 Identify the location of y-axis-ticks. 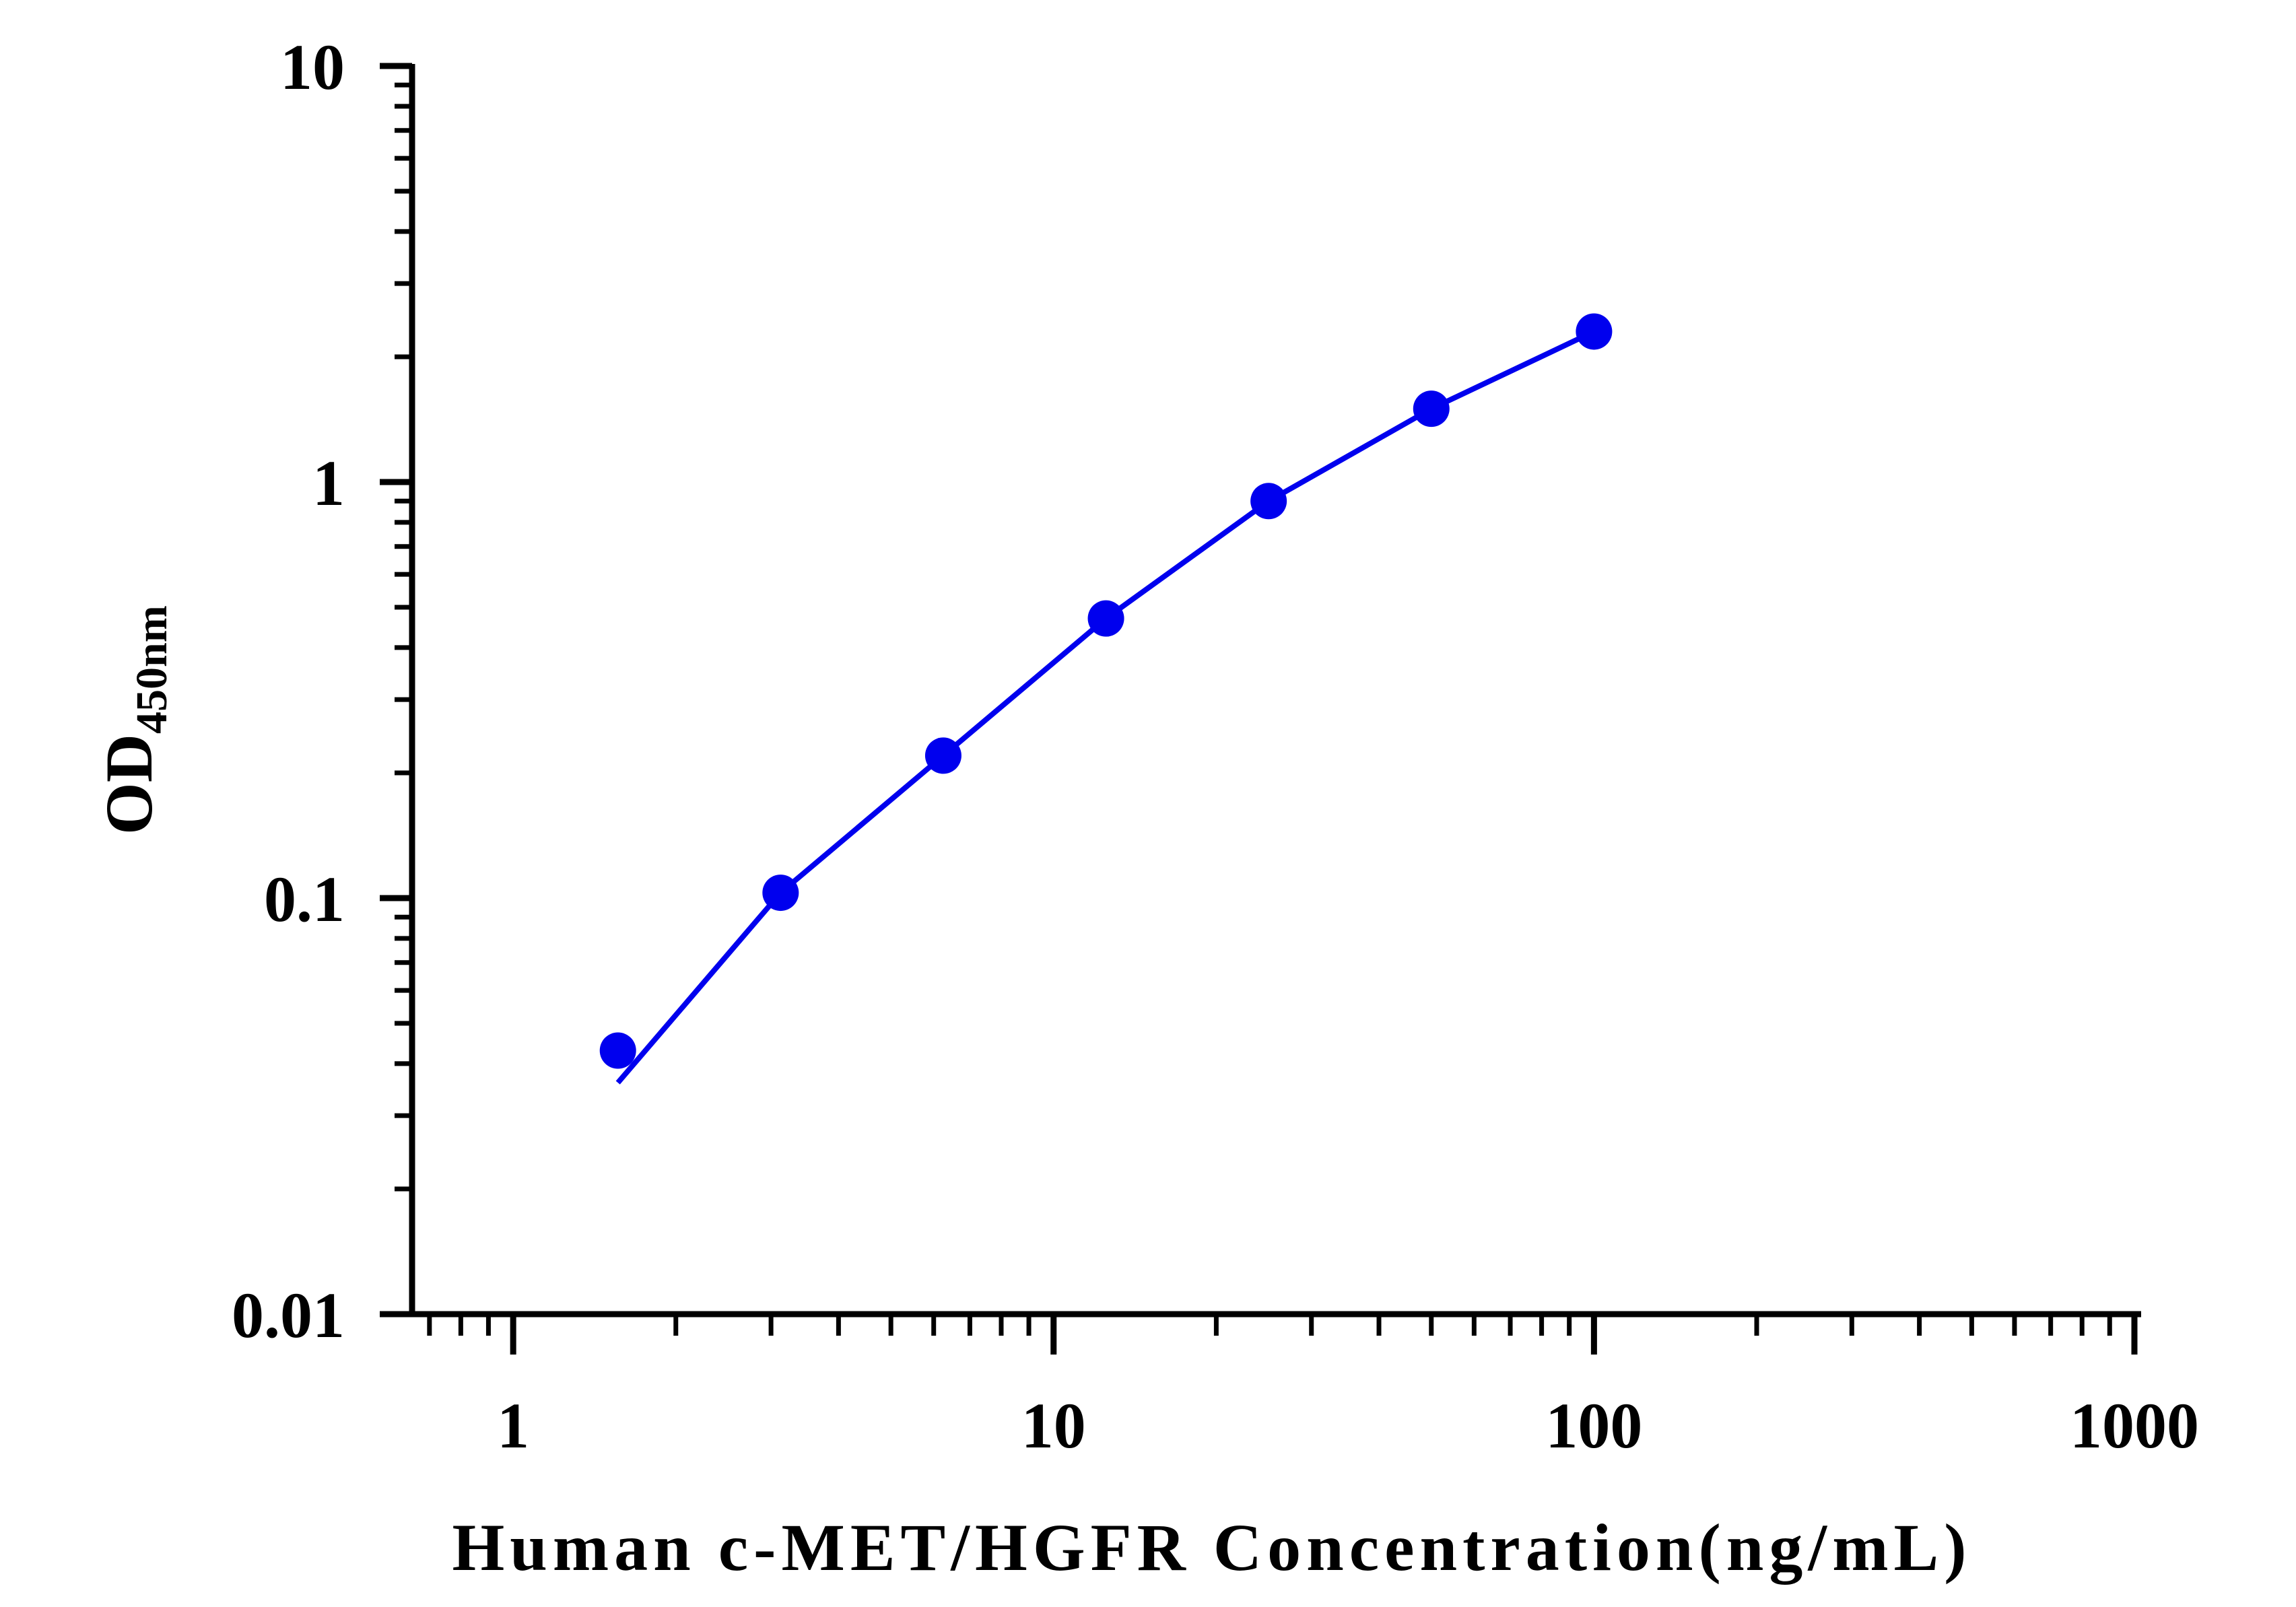
(396, 690).